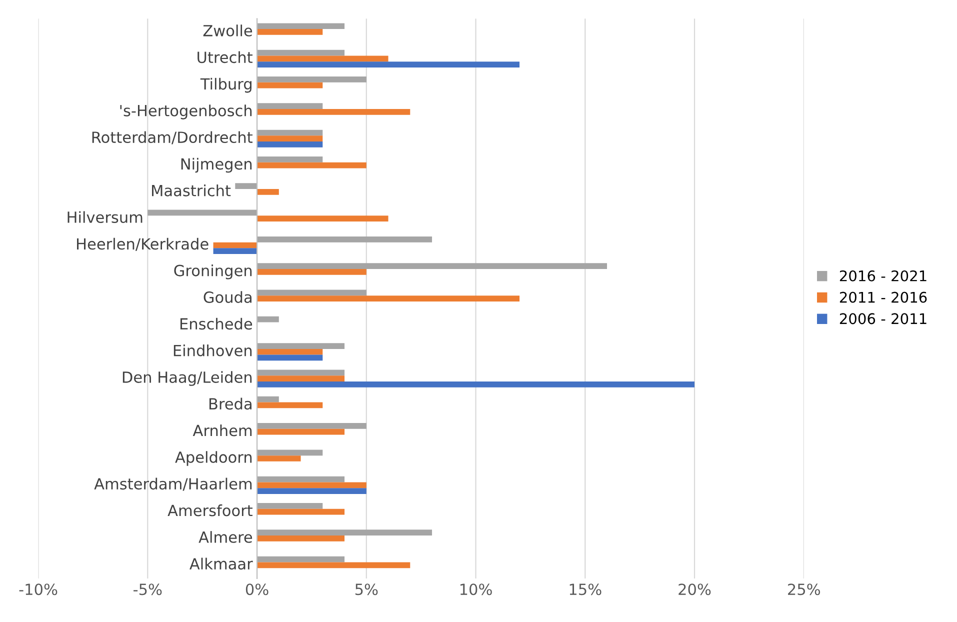 This screenshot has height=622, width=957. I want to click on x-tick-label: 0%, so click(257, 590).